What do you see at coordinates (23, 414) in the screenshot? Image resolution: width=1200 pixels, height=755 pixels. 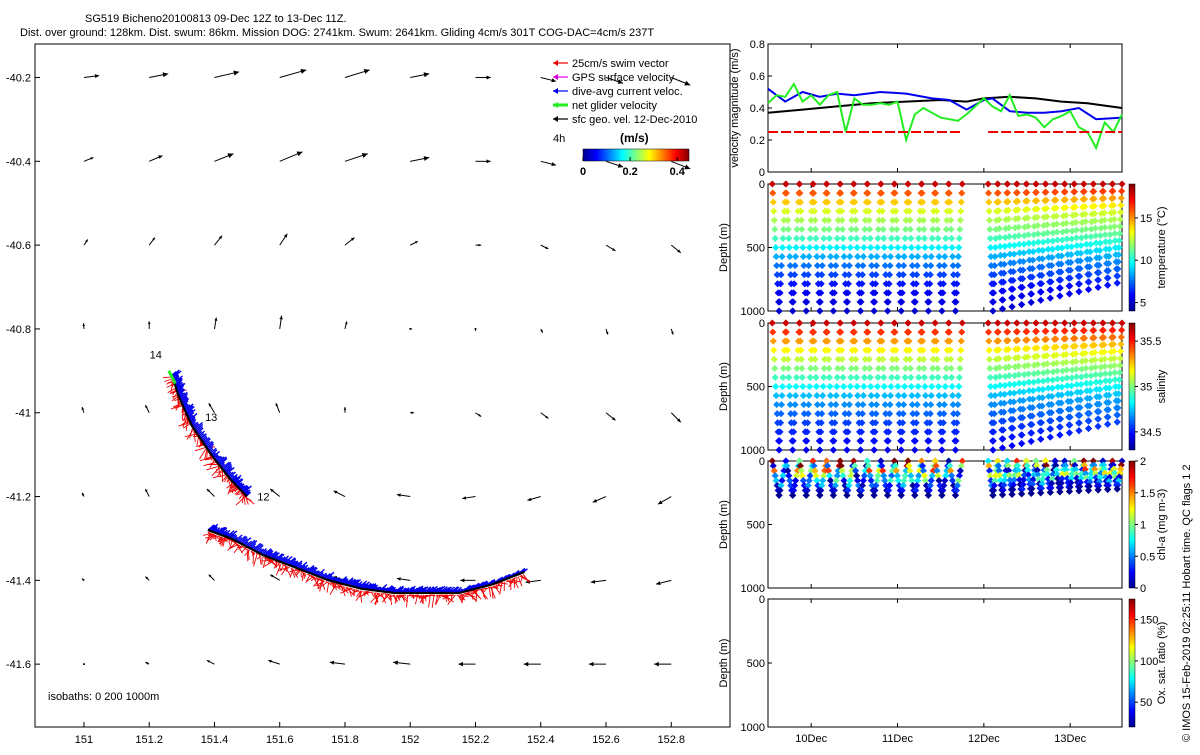 I see `map-ytick-label: -41` at bounding box center [23, 414].